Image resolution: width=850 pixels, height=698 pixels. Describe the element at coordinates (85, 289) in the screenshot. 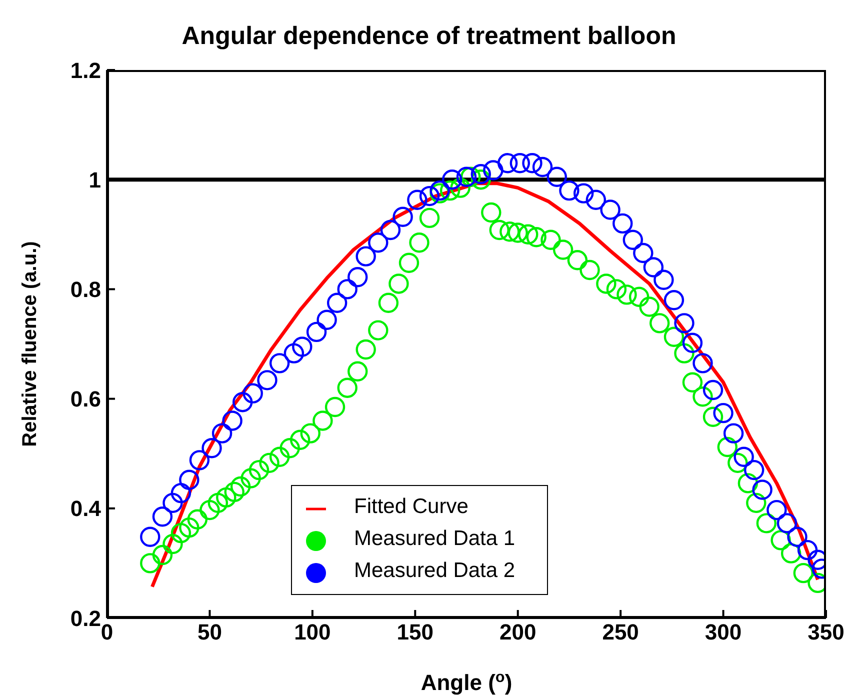

I see `y-tick-label: 0.8` at that location.